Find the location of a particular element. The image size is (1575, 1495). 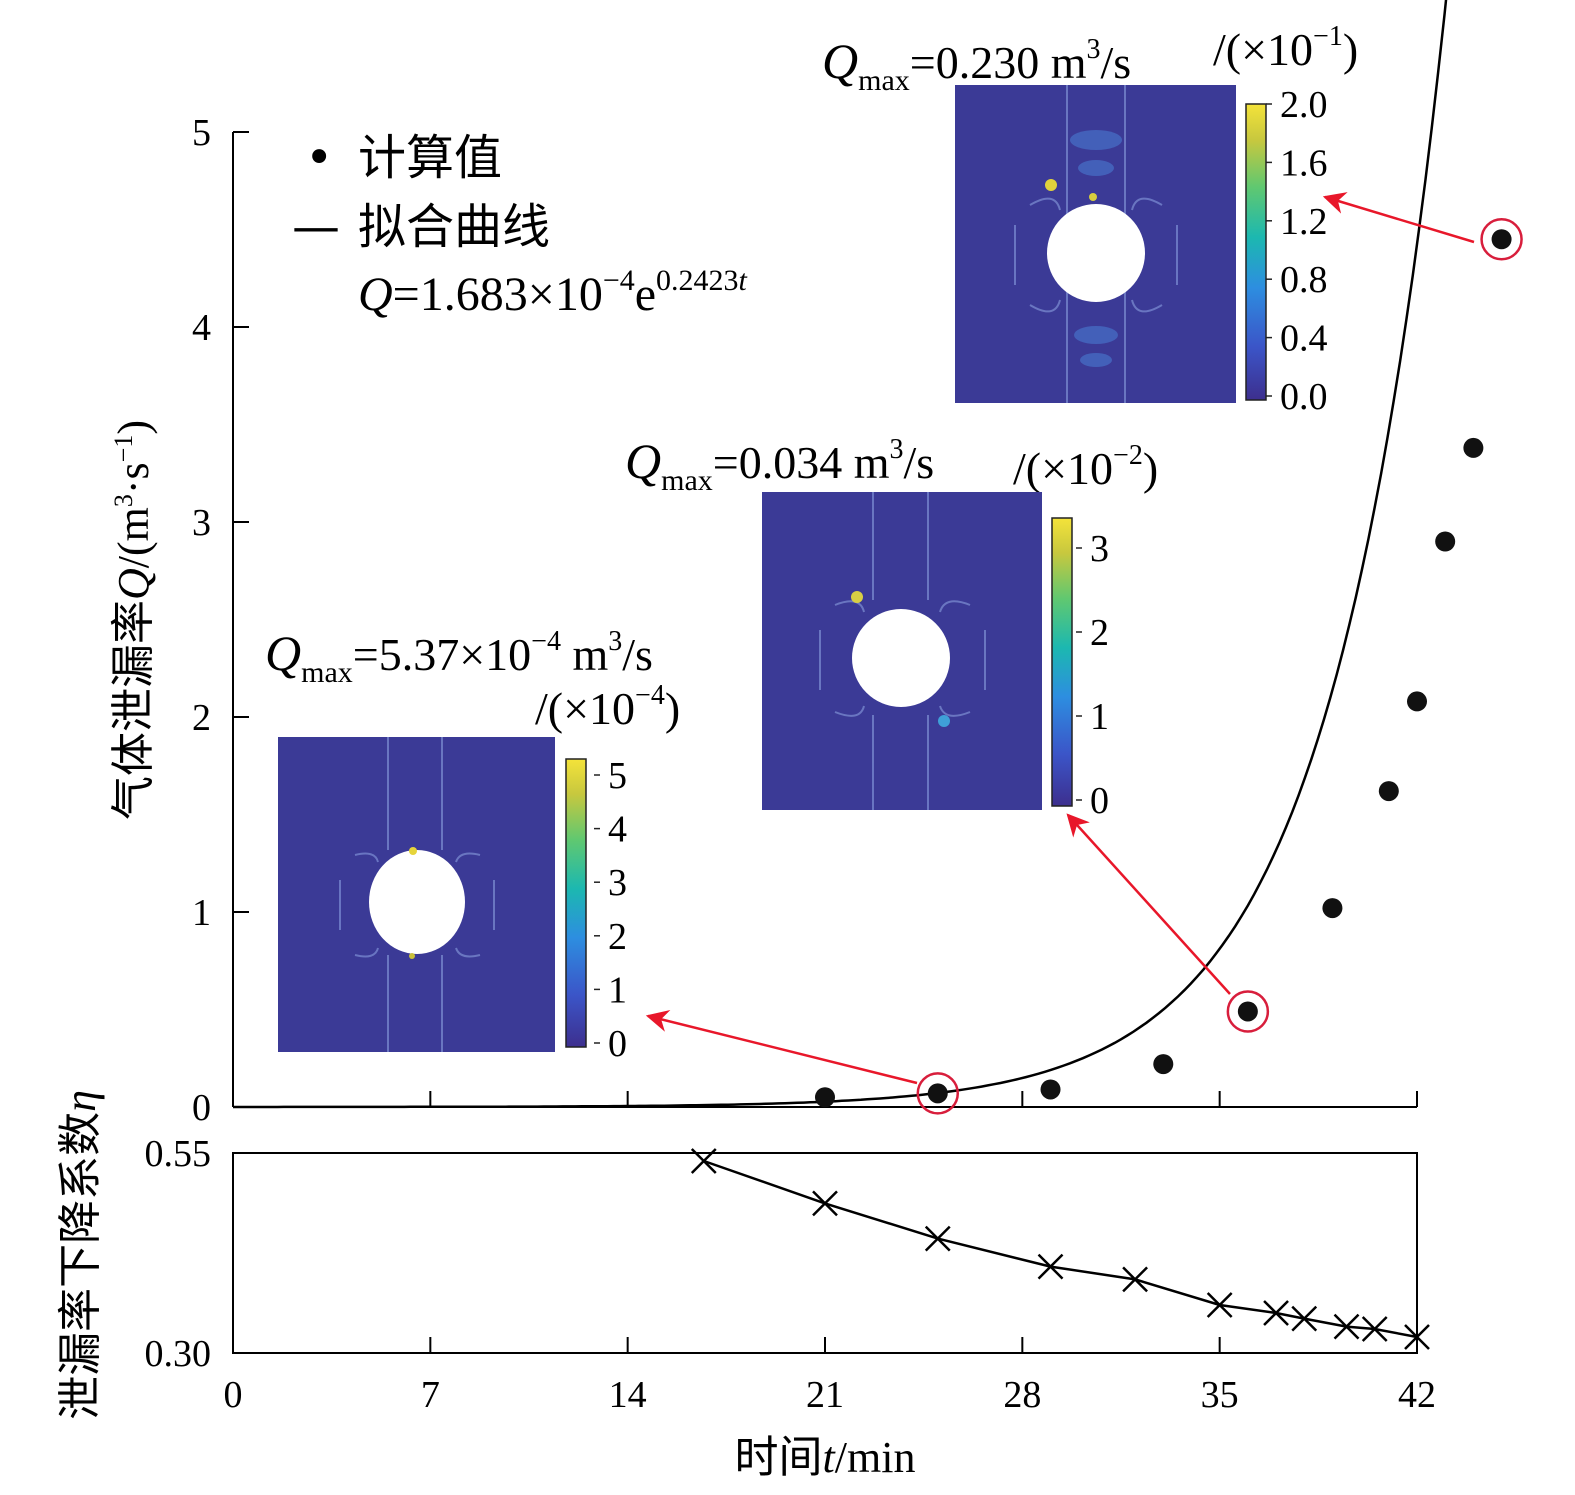

inset-1-colorbar is located at coordinates (576, 903).